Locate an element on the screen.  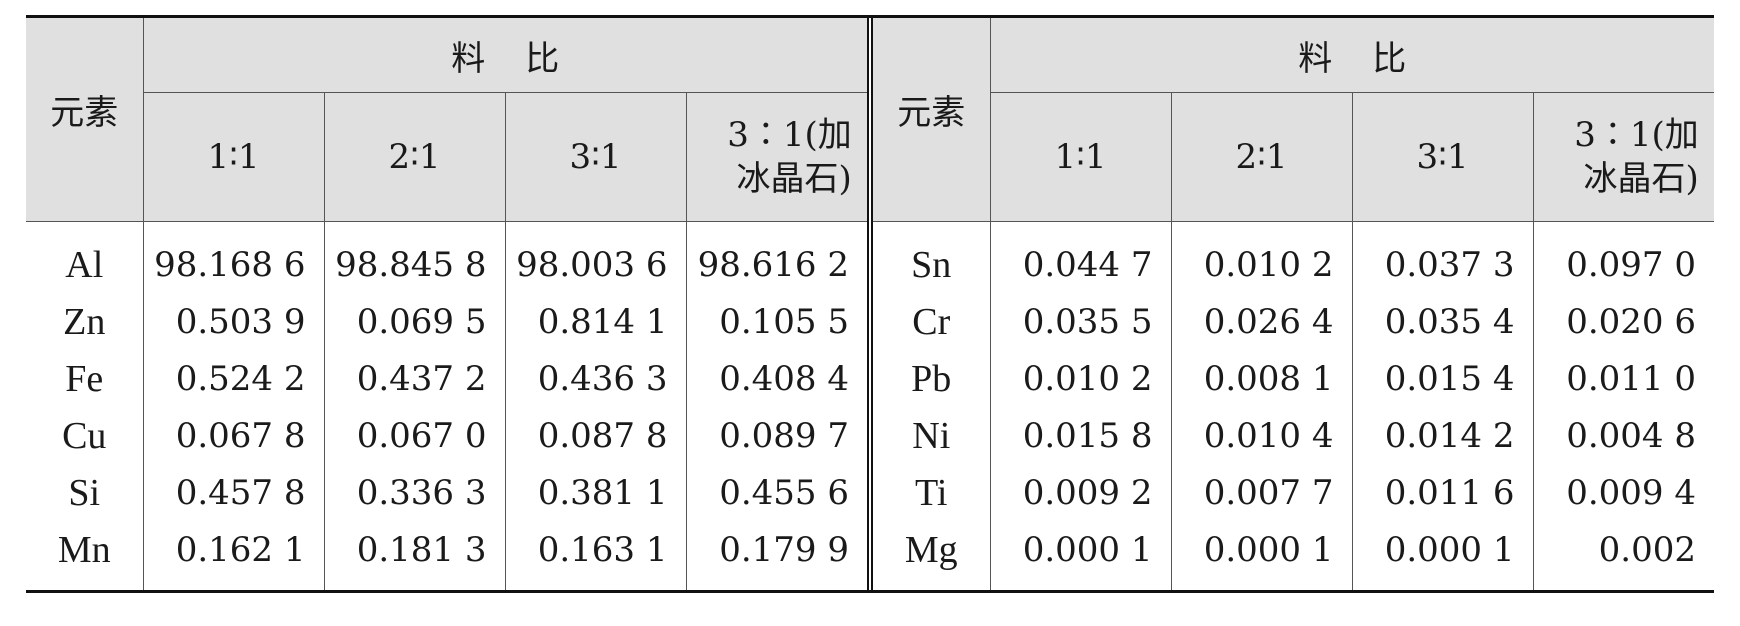
value-cell: 0.105 5 is located at coordinates (776, 321).